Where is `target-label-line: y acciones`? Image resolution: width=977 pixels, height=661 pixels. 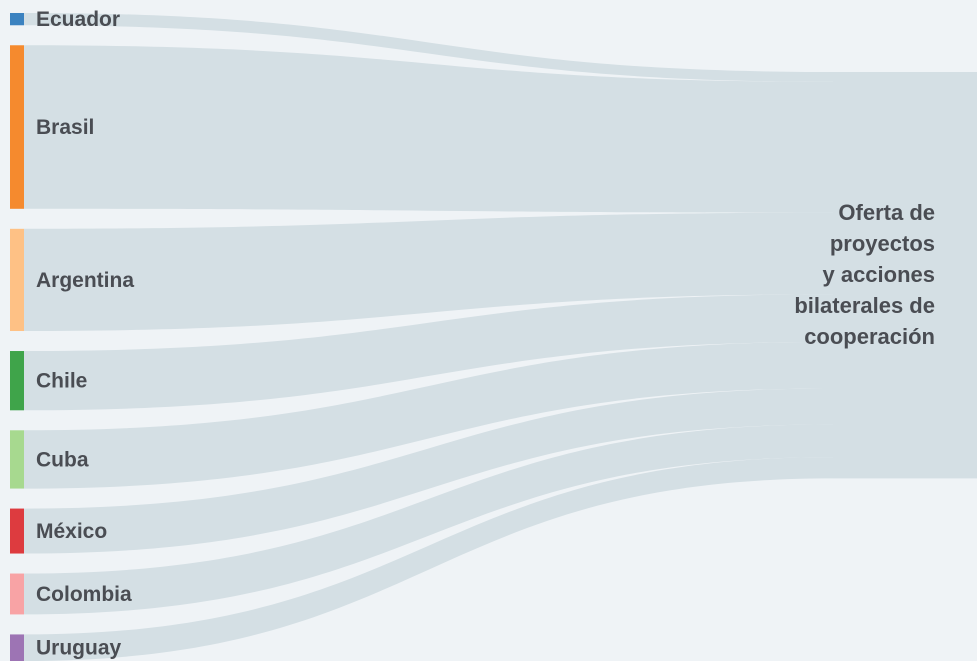 target-label-line: y acciones is located at coordinates (878, 274).